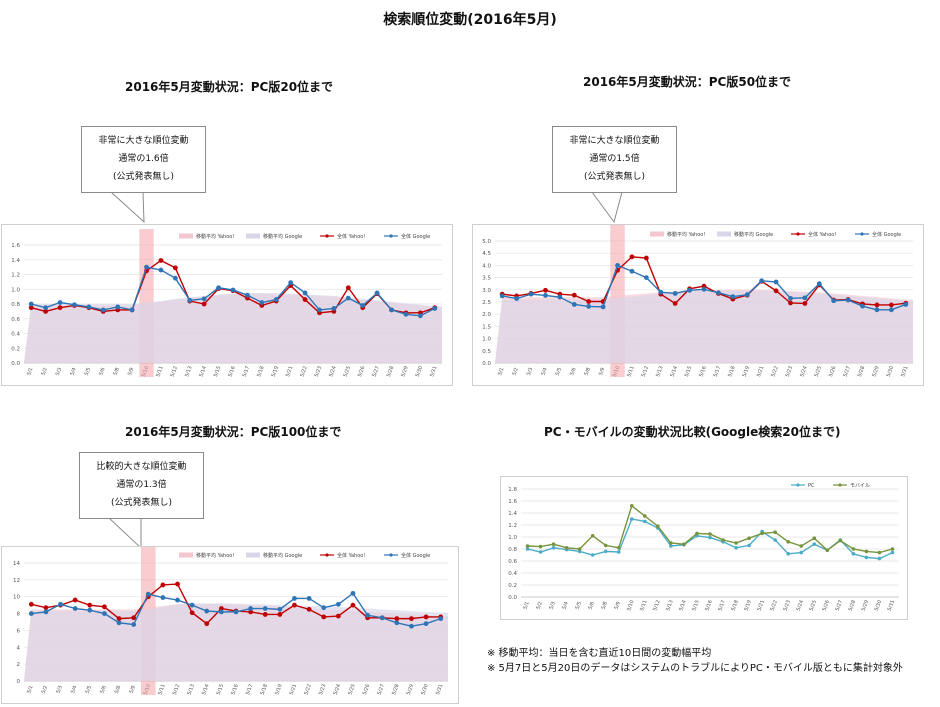 The height and width of the screenshot is (707, 940). What do you see at coordinates (141, 467) in the screenshot?
I see `callout-line-1: 比較的大きな順位変動` at bounding box center [141, 467].